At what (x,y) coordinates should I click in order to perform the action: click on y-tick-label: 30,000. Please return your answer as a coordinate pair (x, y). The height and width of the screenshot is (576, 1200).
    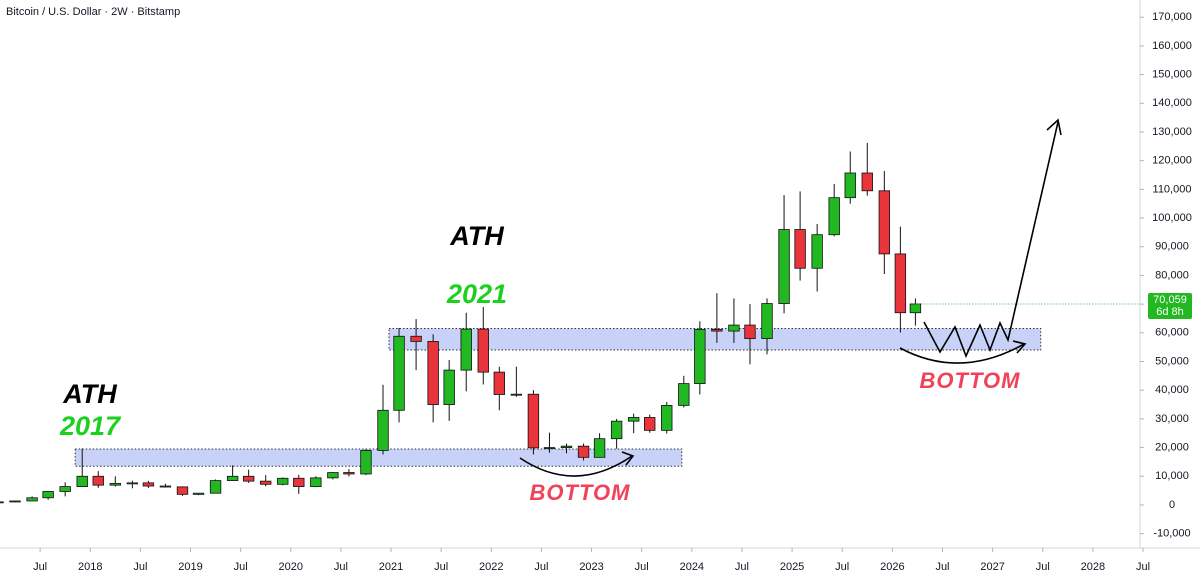
    Looking at the image, I should click on (1172, 419).